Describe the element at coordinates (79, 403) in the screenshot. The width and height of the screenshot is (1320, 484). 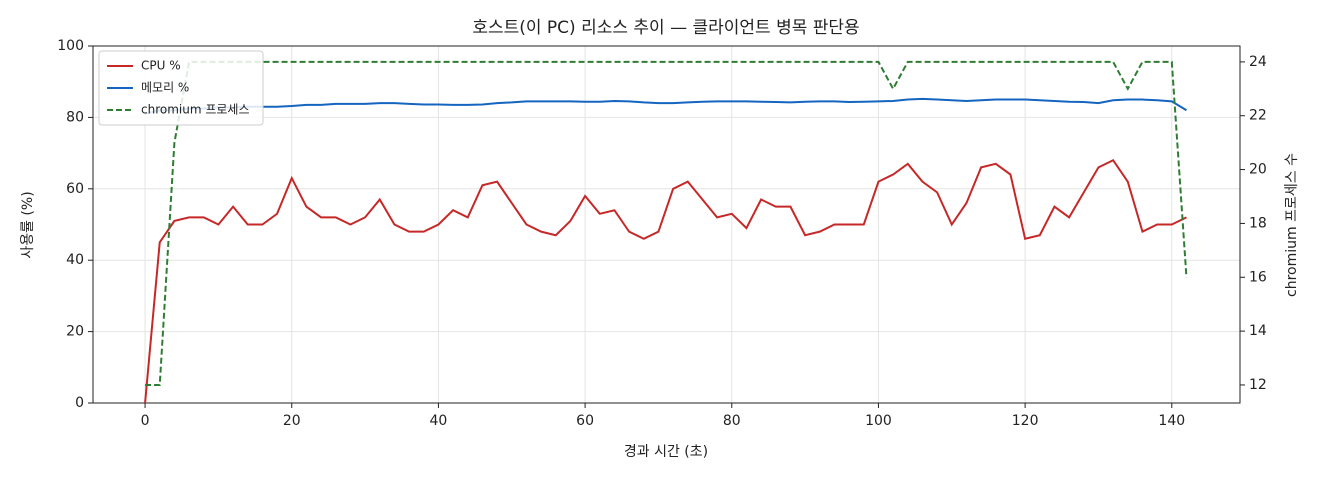
I see `y-tick-label: 0` at that location.